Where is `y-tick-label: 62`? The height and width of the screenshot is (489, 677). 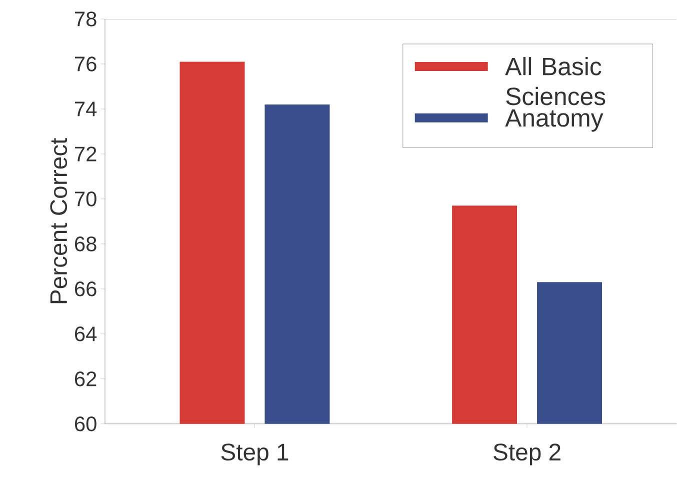
y-tick-label: 62 is located at coordinates (85, 379).